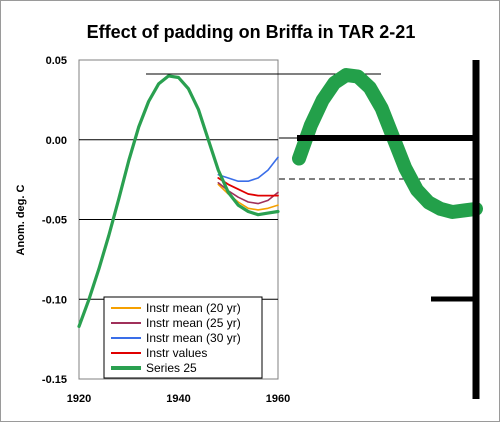 This screenshot has height=428, width=500. What do you see at coordinates (171, 368) in the screenshot?
I see `legend-label: Series 25` at bounding box center [171, 368].